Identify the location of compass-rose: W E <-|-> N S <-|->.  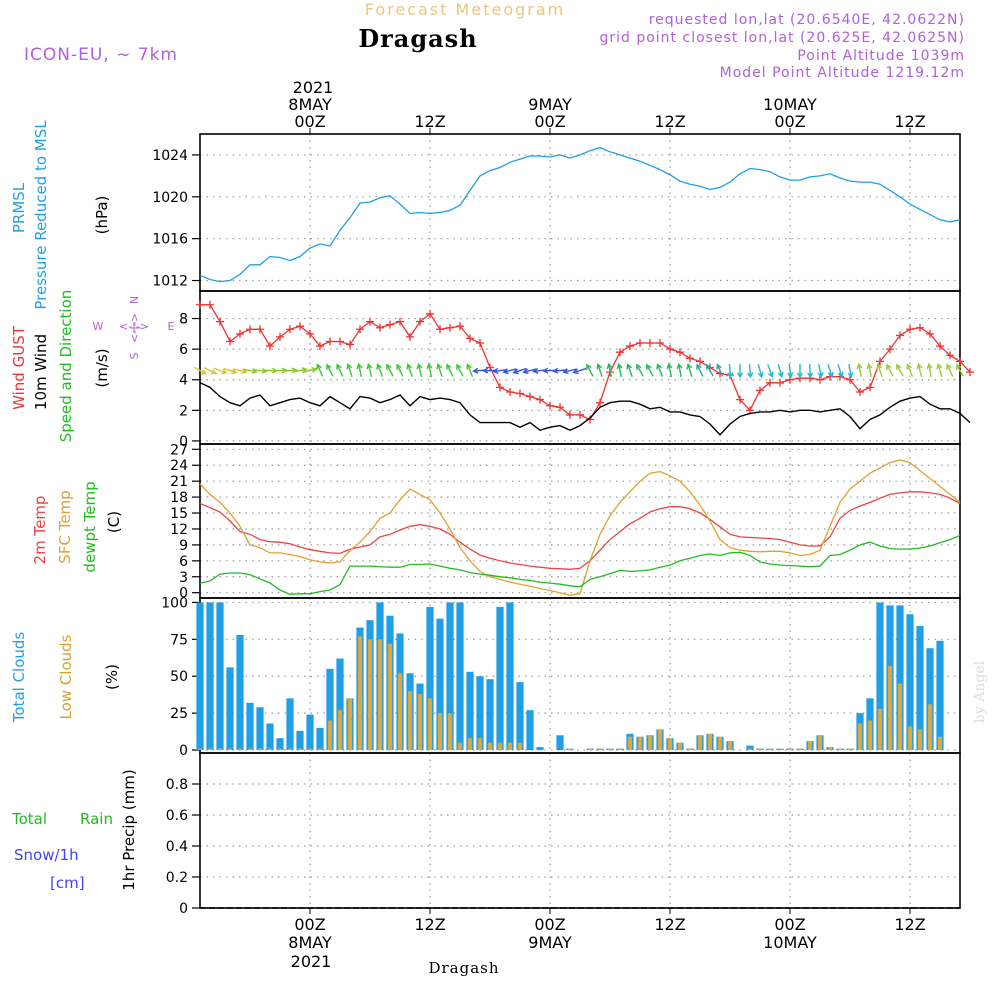
(134, 328).